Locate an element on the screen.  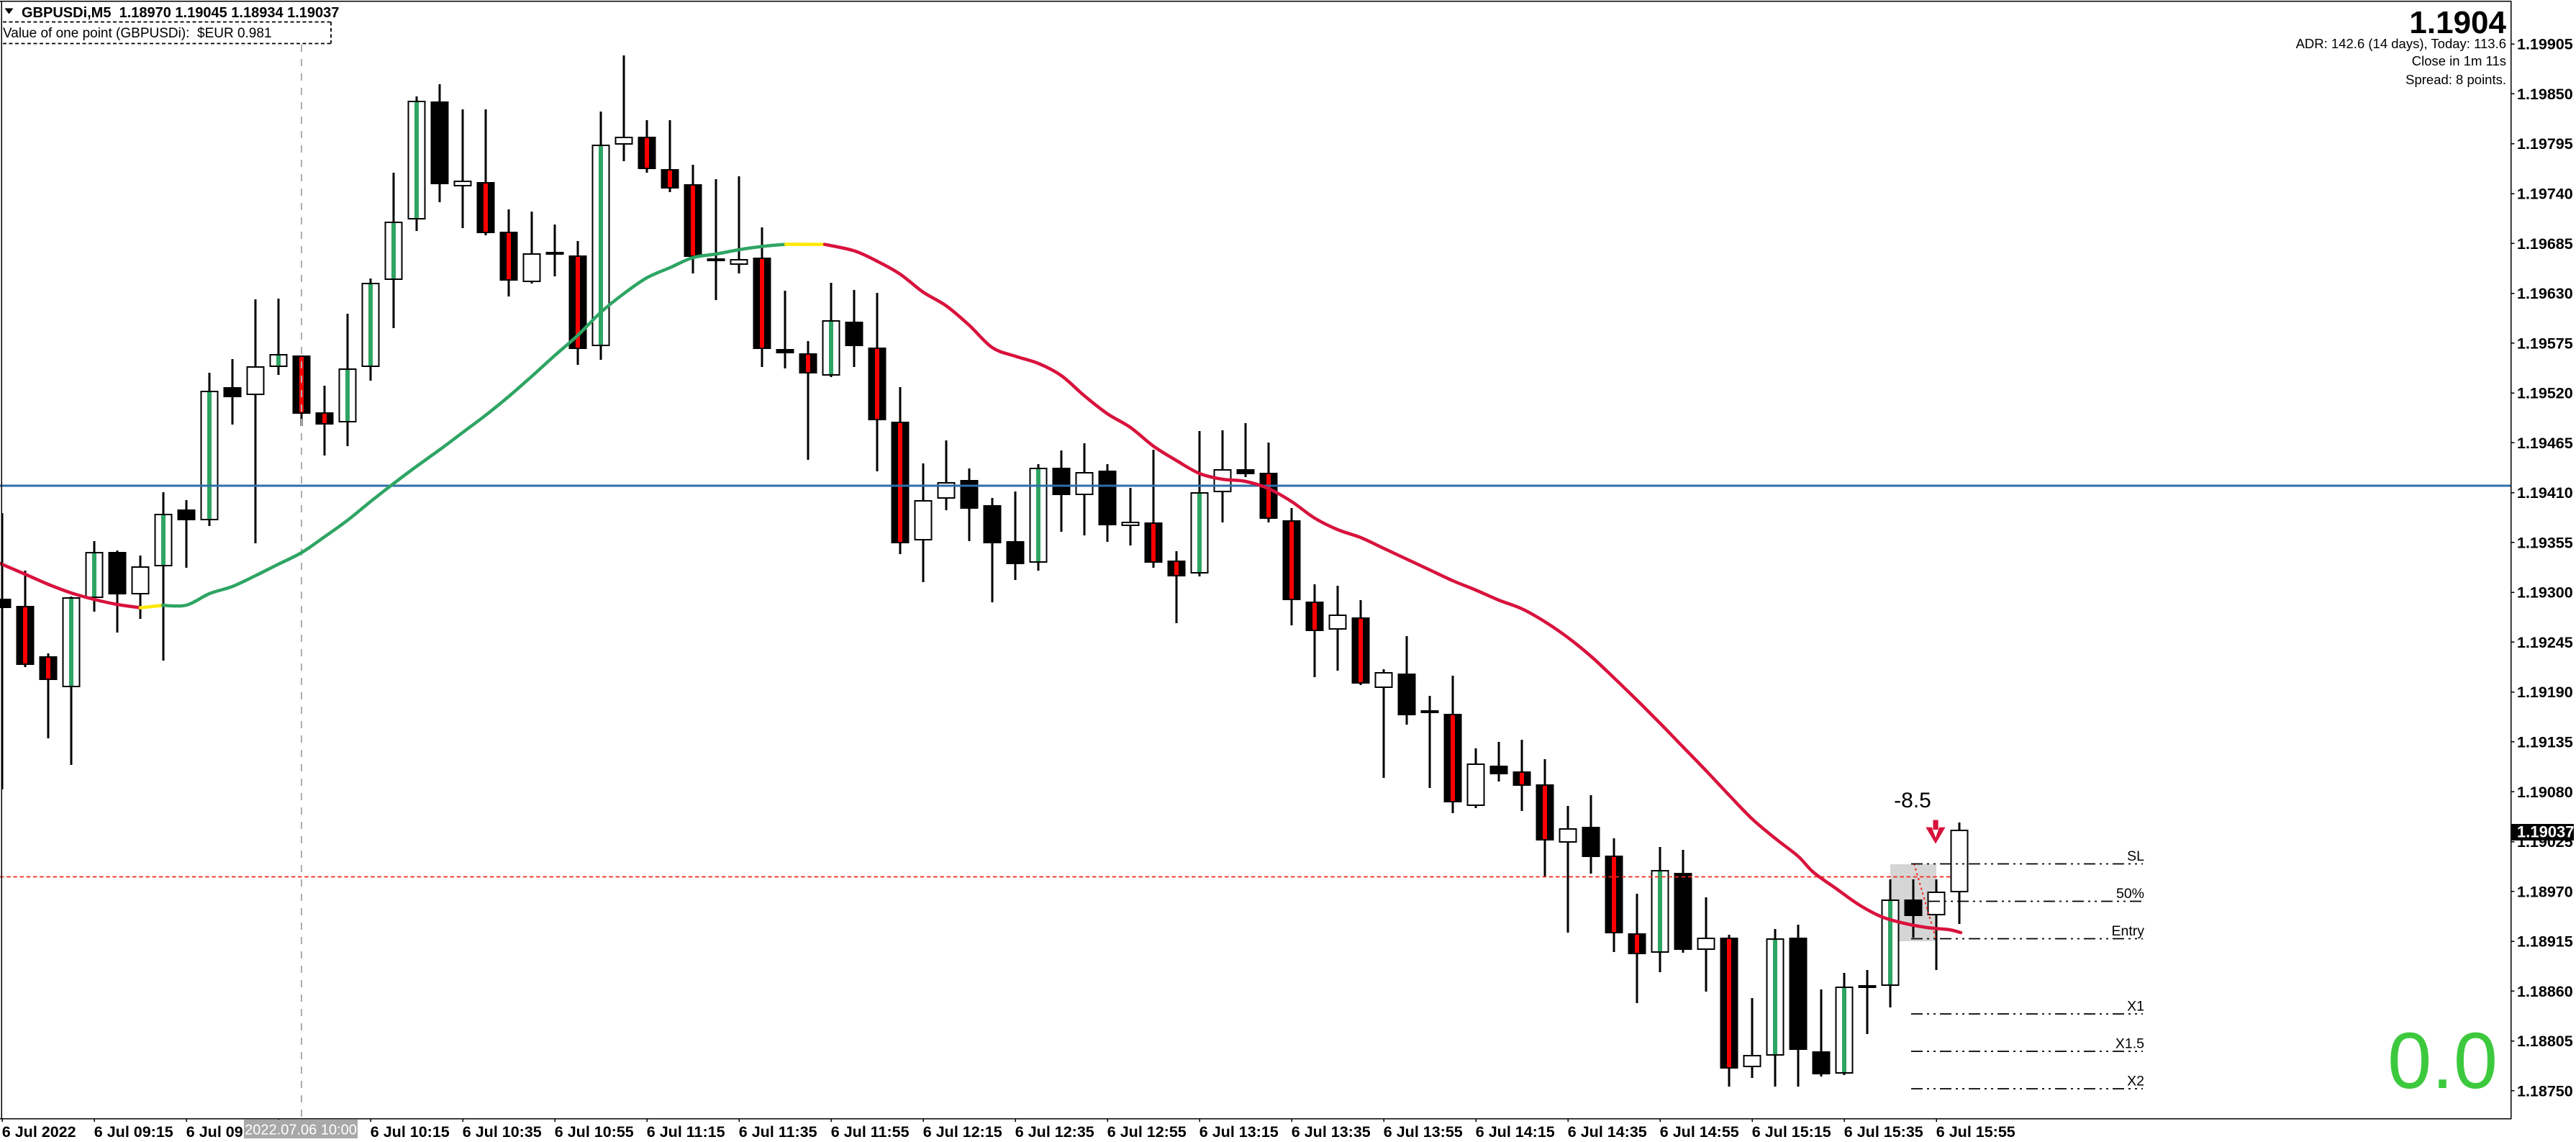
svg-text: 1.19685 is located at coordinates (2545, 244).